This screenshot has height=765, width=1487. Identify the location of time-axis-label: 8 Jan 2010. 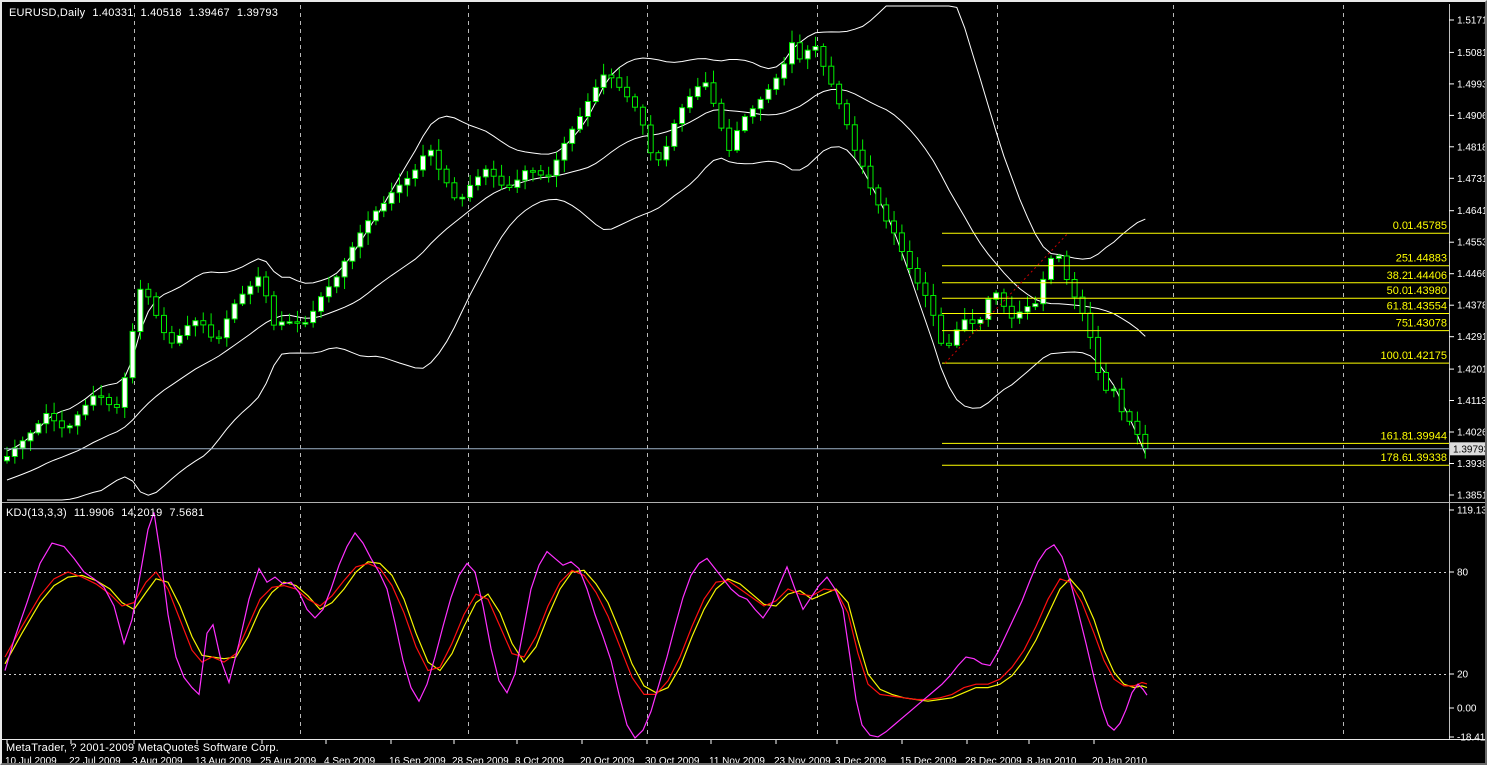
(1052, 760).